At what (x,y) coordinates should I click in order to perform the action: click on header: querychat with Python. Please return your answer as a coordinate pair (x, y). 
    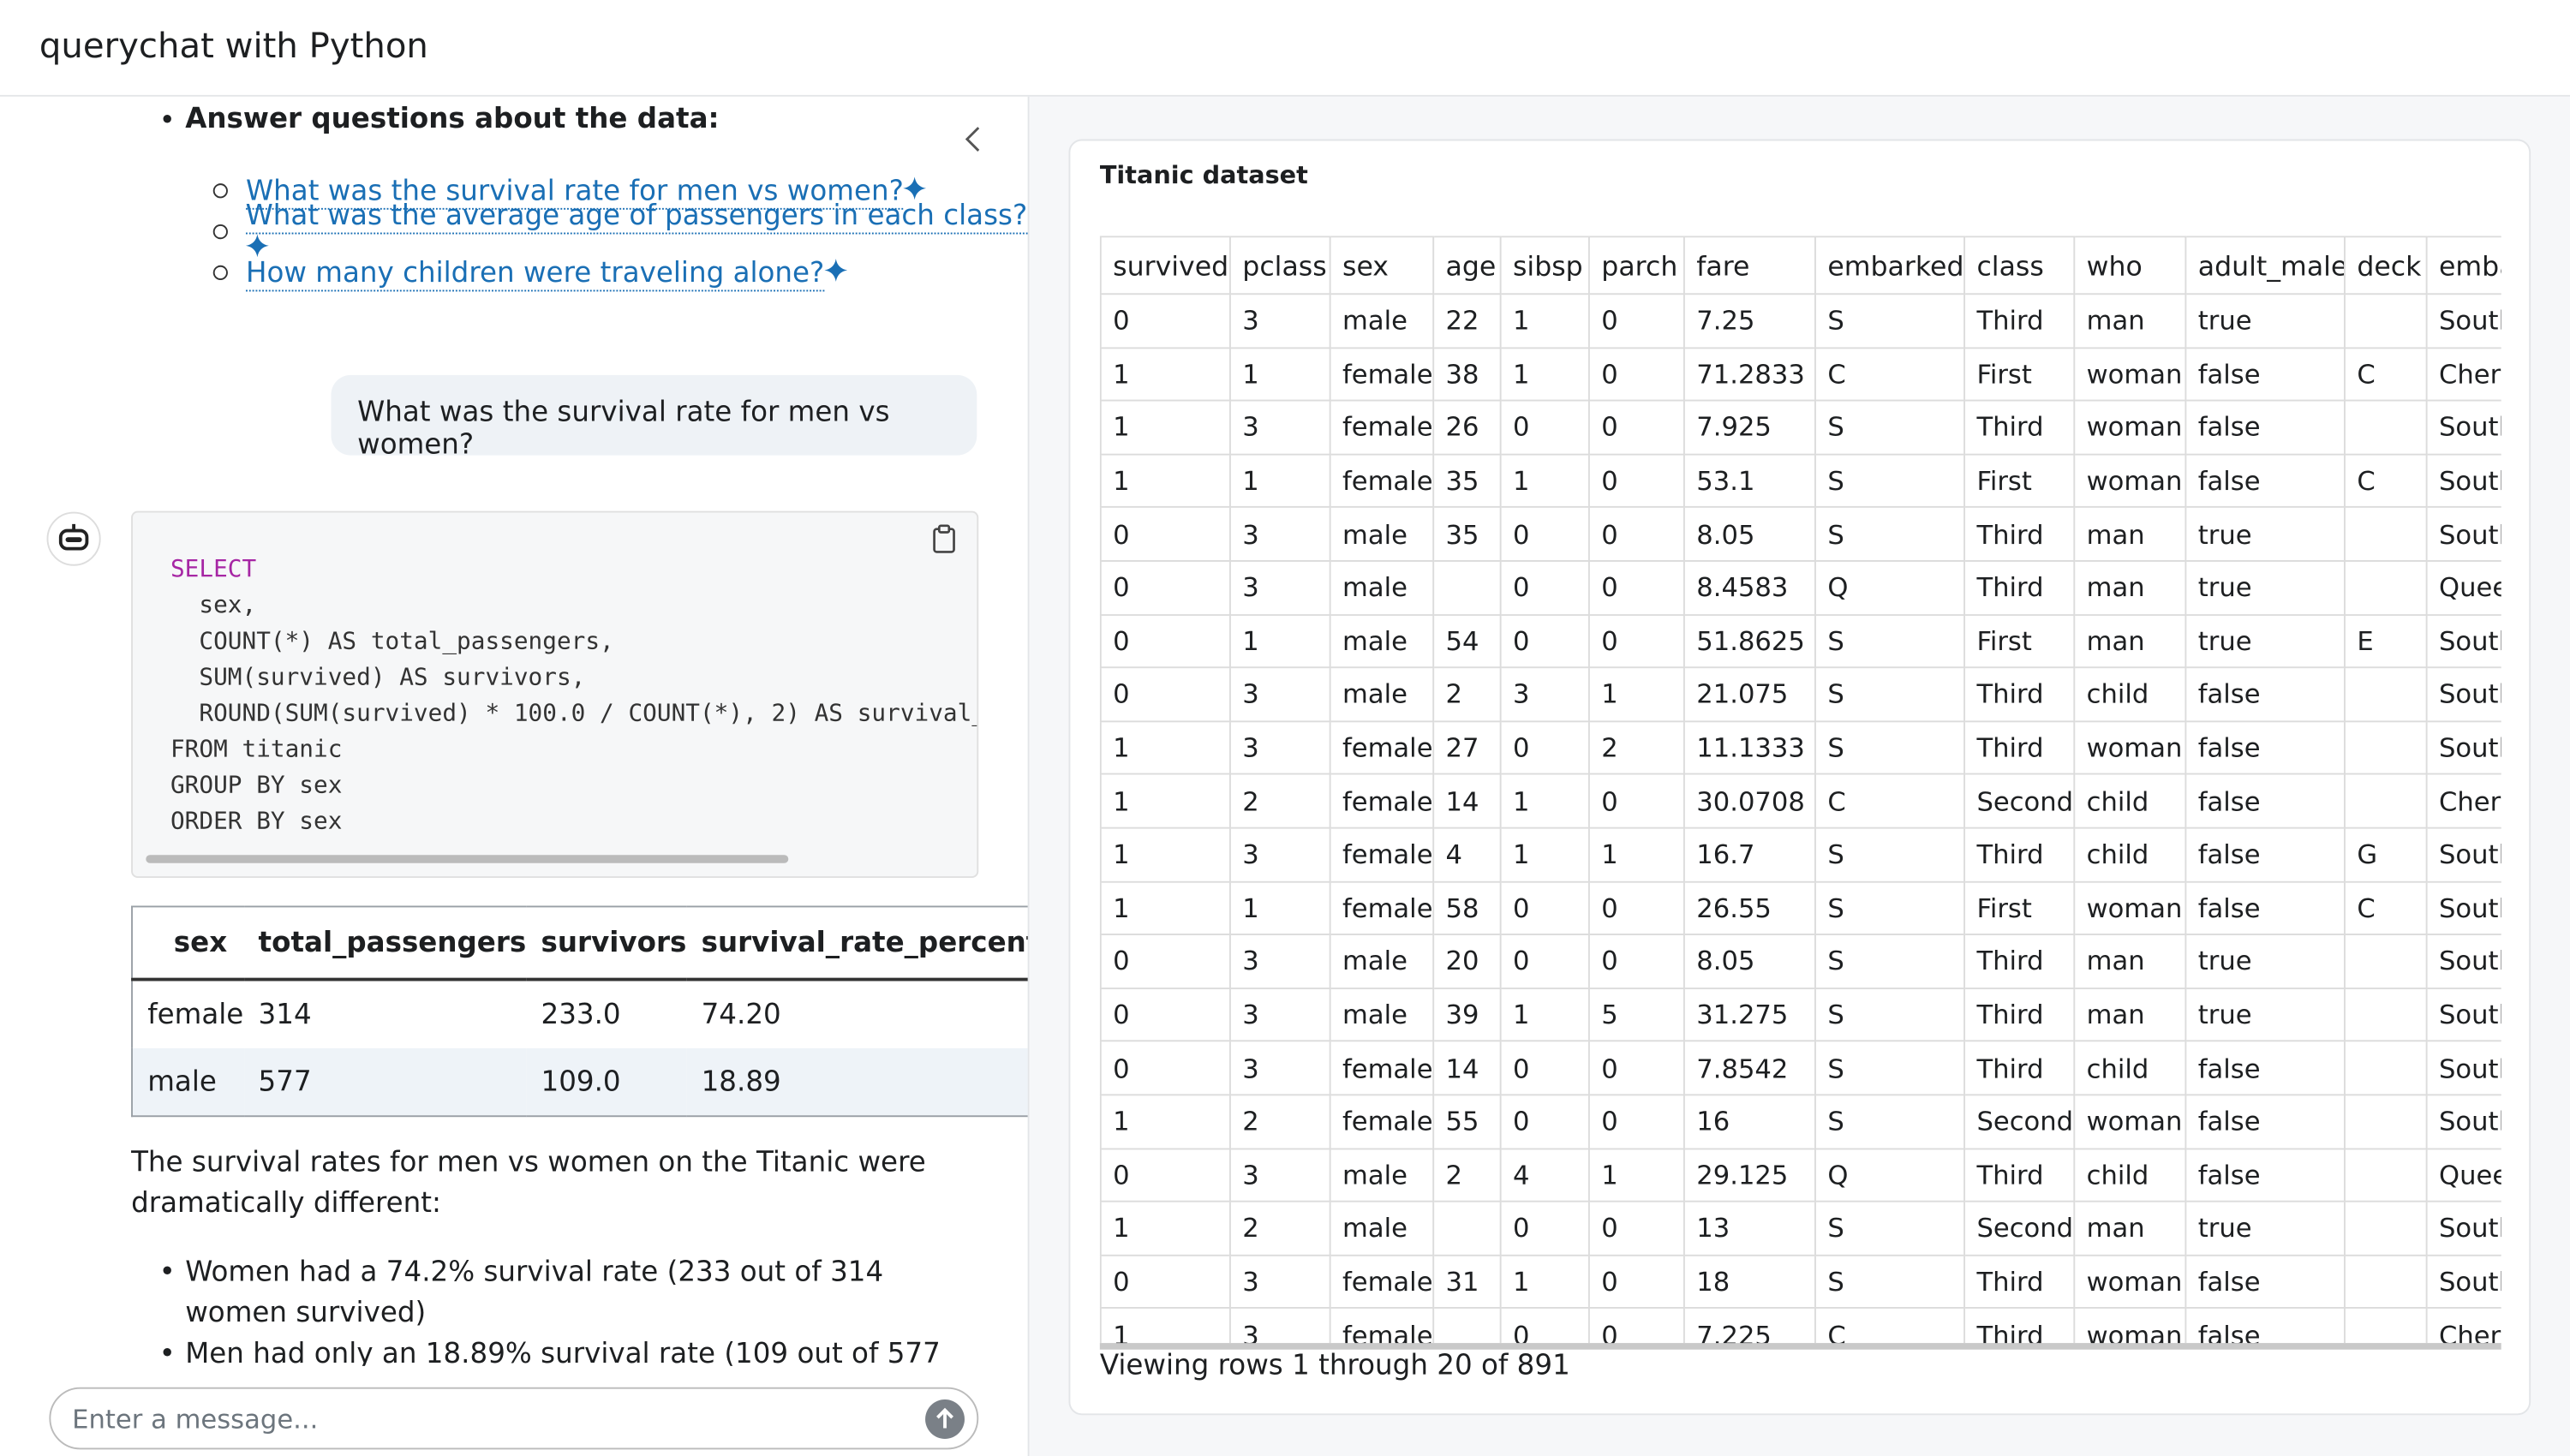
    Looking at the image, I should click on (1285, 48).